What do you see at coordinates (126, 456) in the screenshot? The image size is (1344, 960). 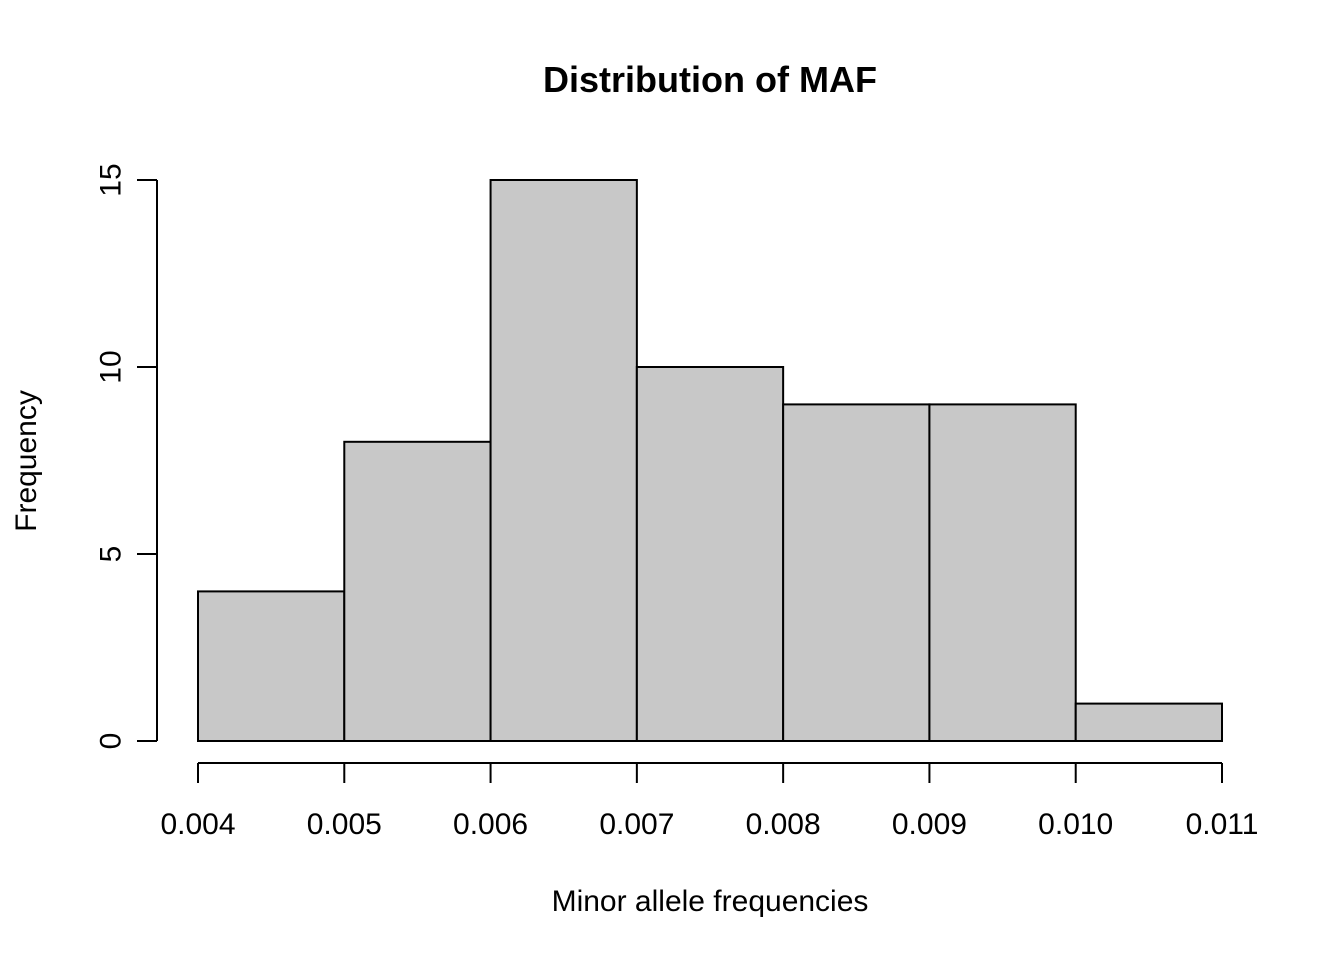 I see `y-axis: 0 5 10 15` at bounding box center [126, 456].